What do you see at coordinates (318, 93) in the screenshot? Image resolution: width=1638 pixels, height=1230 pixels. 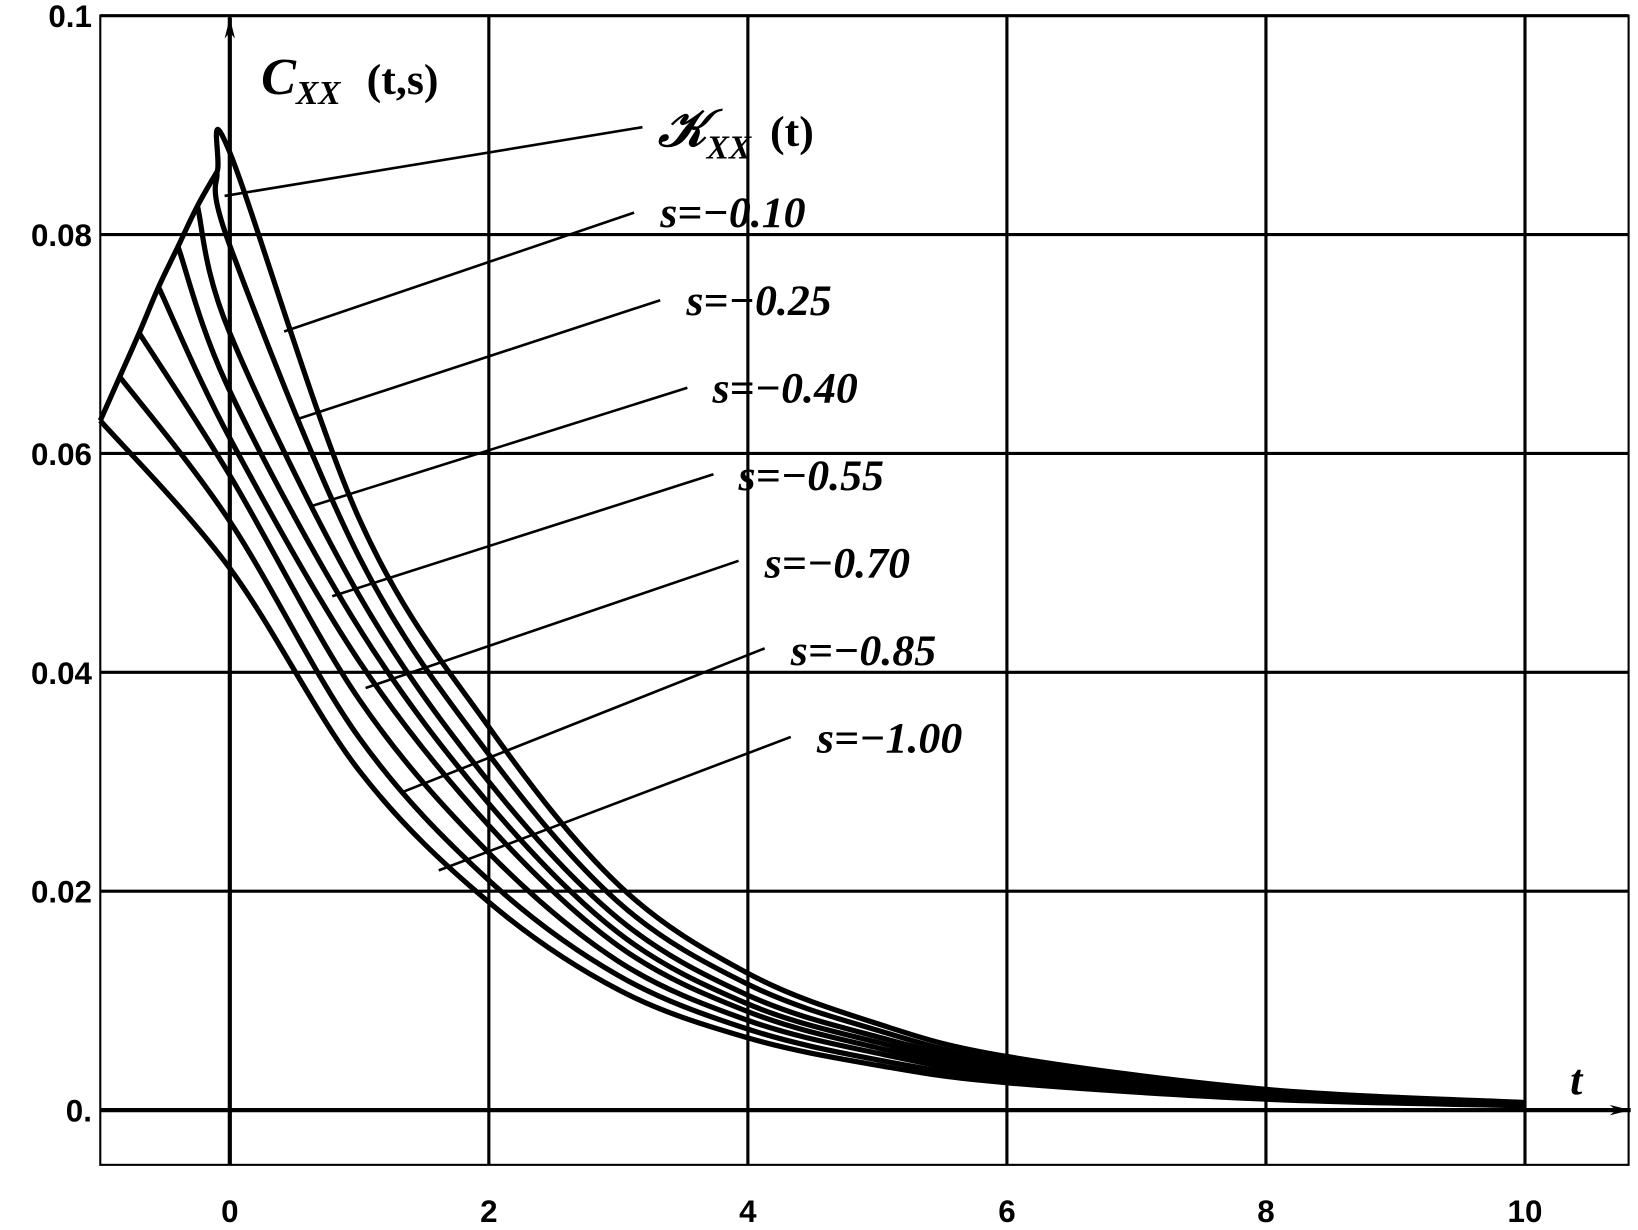 I see `y-label-sub: XX` at bounding box center [318, 93].